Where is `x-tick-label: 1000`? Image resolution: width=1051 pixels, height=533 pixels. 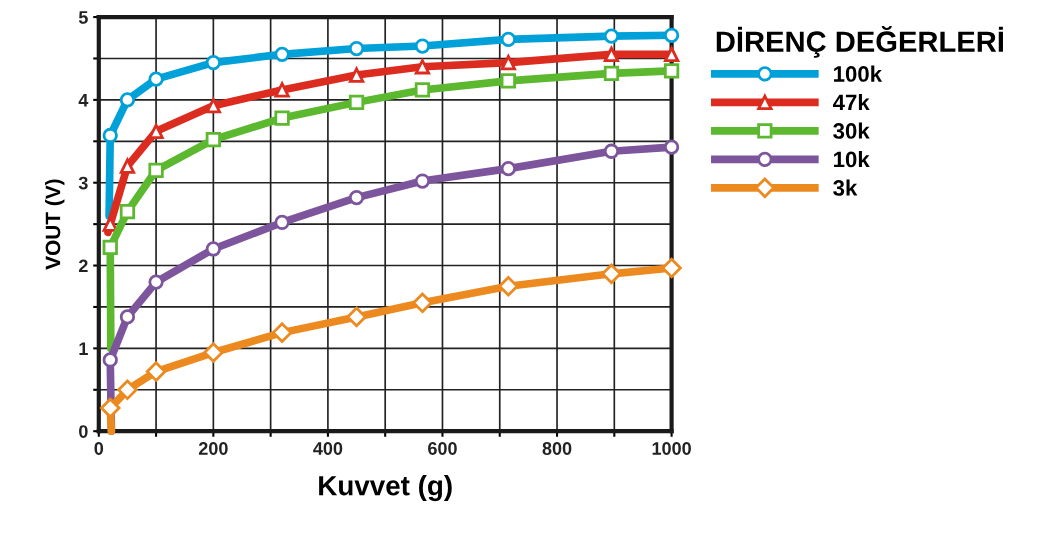
x-tick-label: 1000 is located at coordinates (671, 448).